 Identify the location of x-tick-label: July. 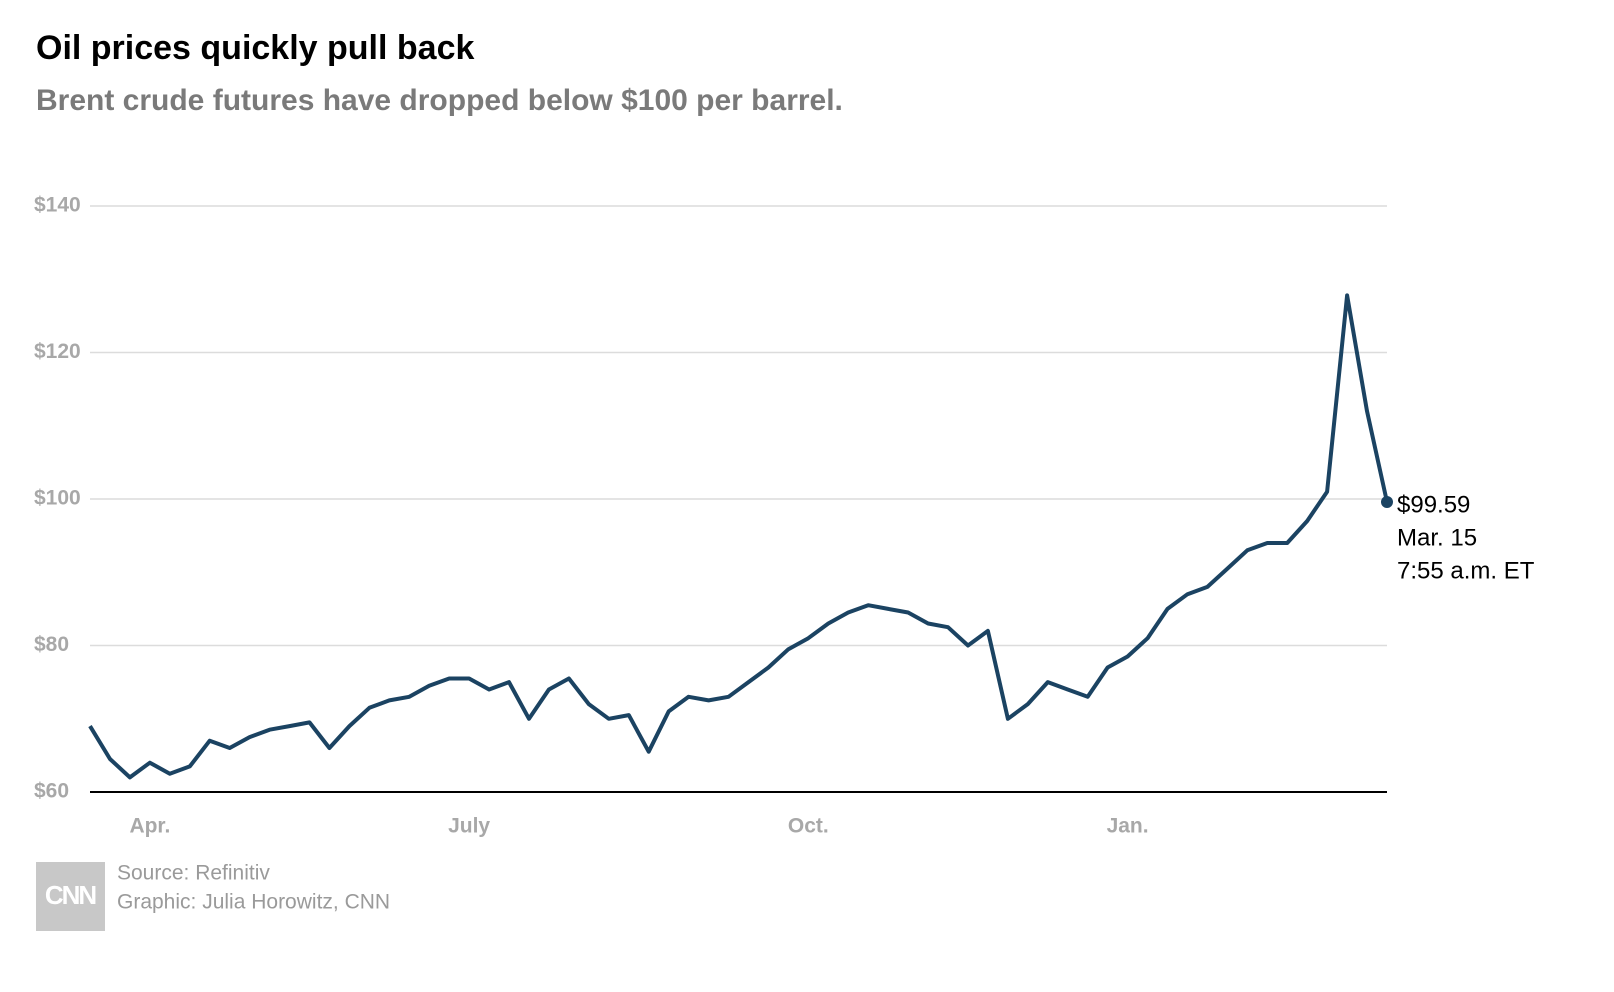
(469, 826).